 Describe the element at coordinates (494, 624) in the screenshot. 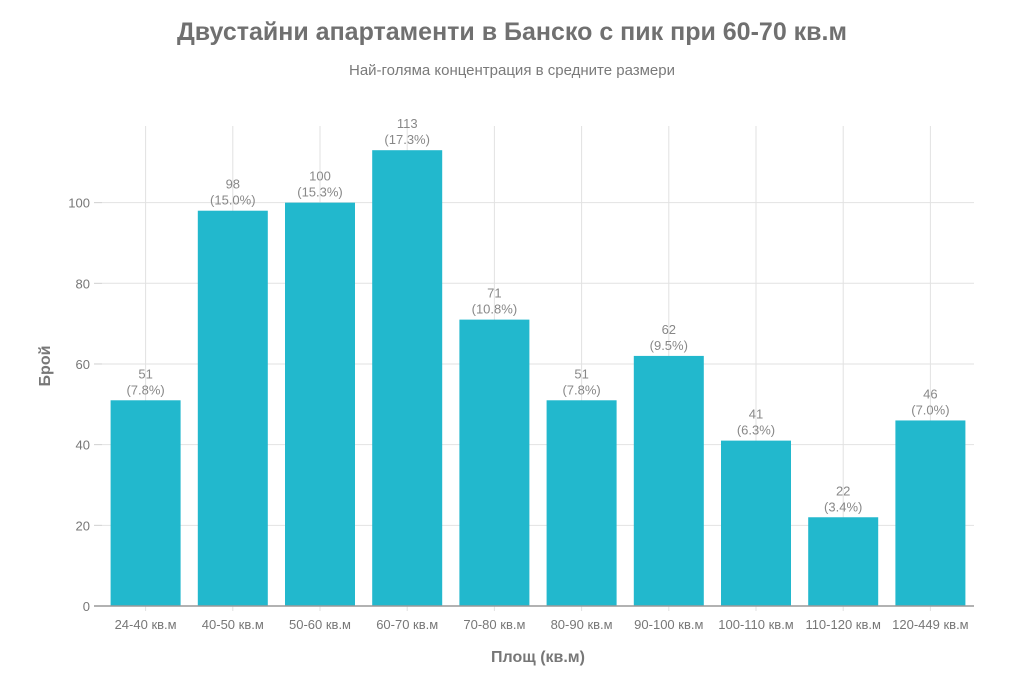

I see `x-tick-label: 70-80 кв.м` at that location.